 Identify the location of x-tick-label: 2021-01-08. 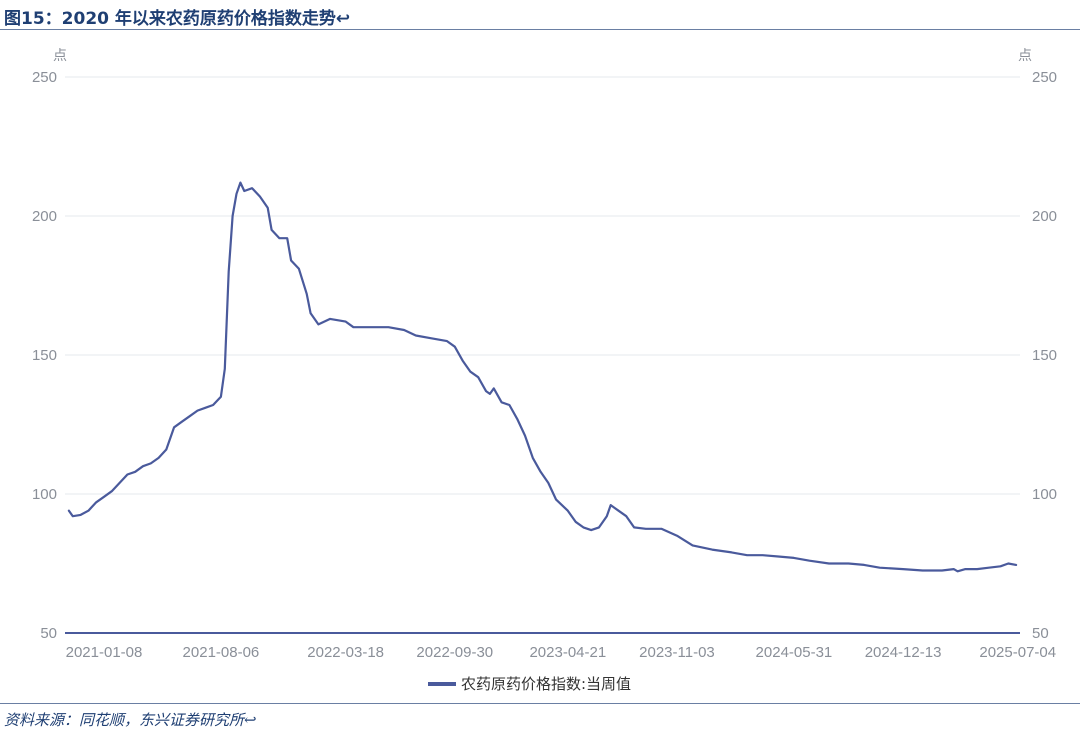
(104, 652).